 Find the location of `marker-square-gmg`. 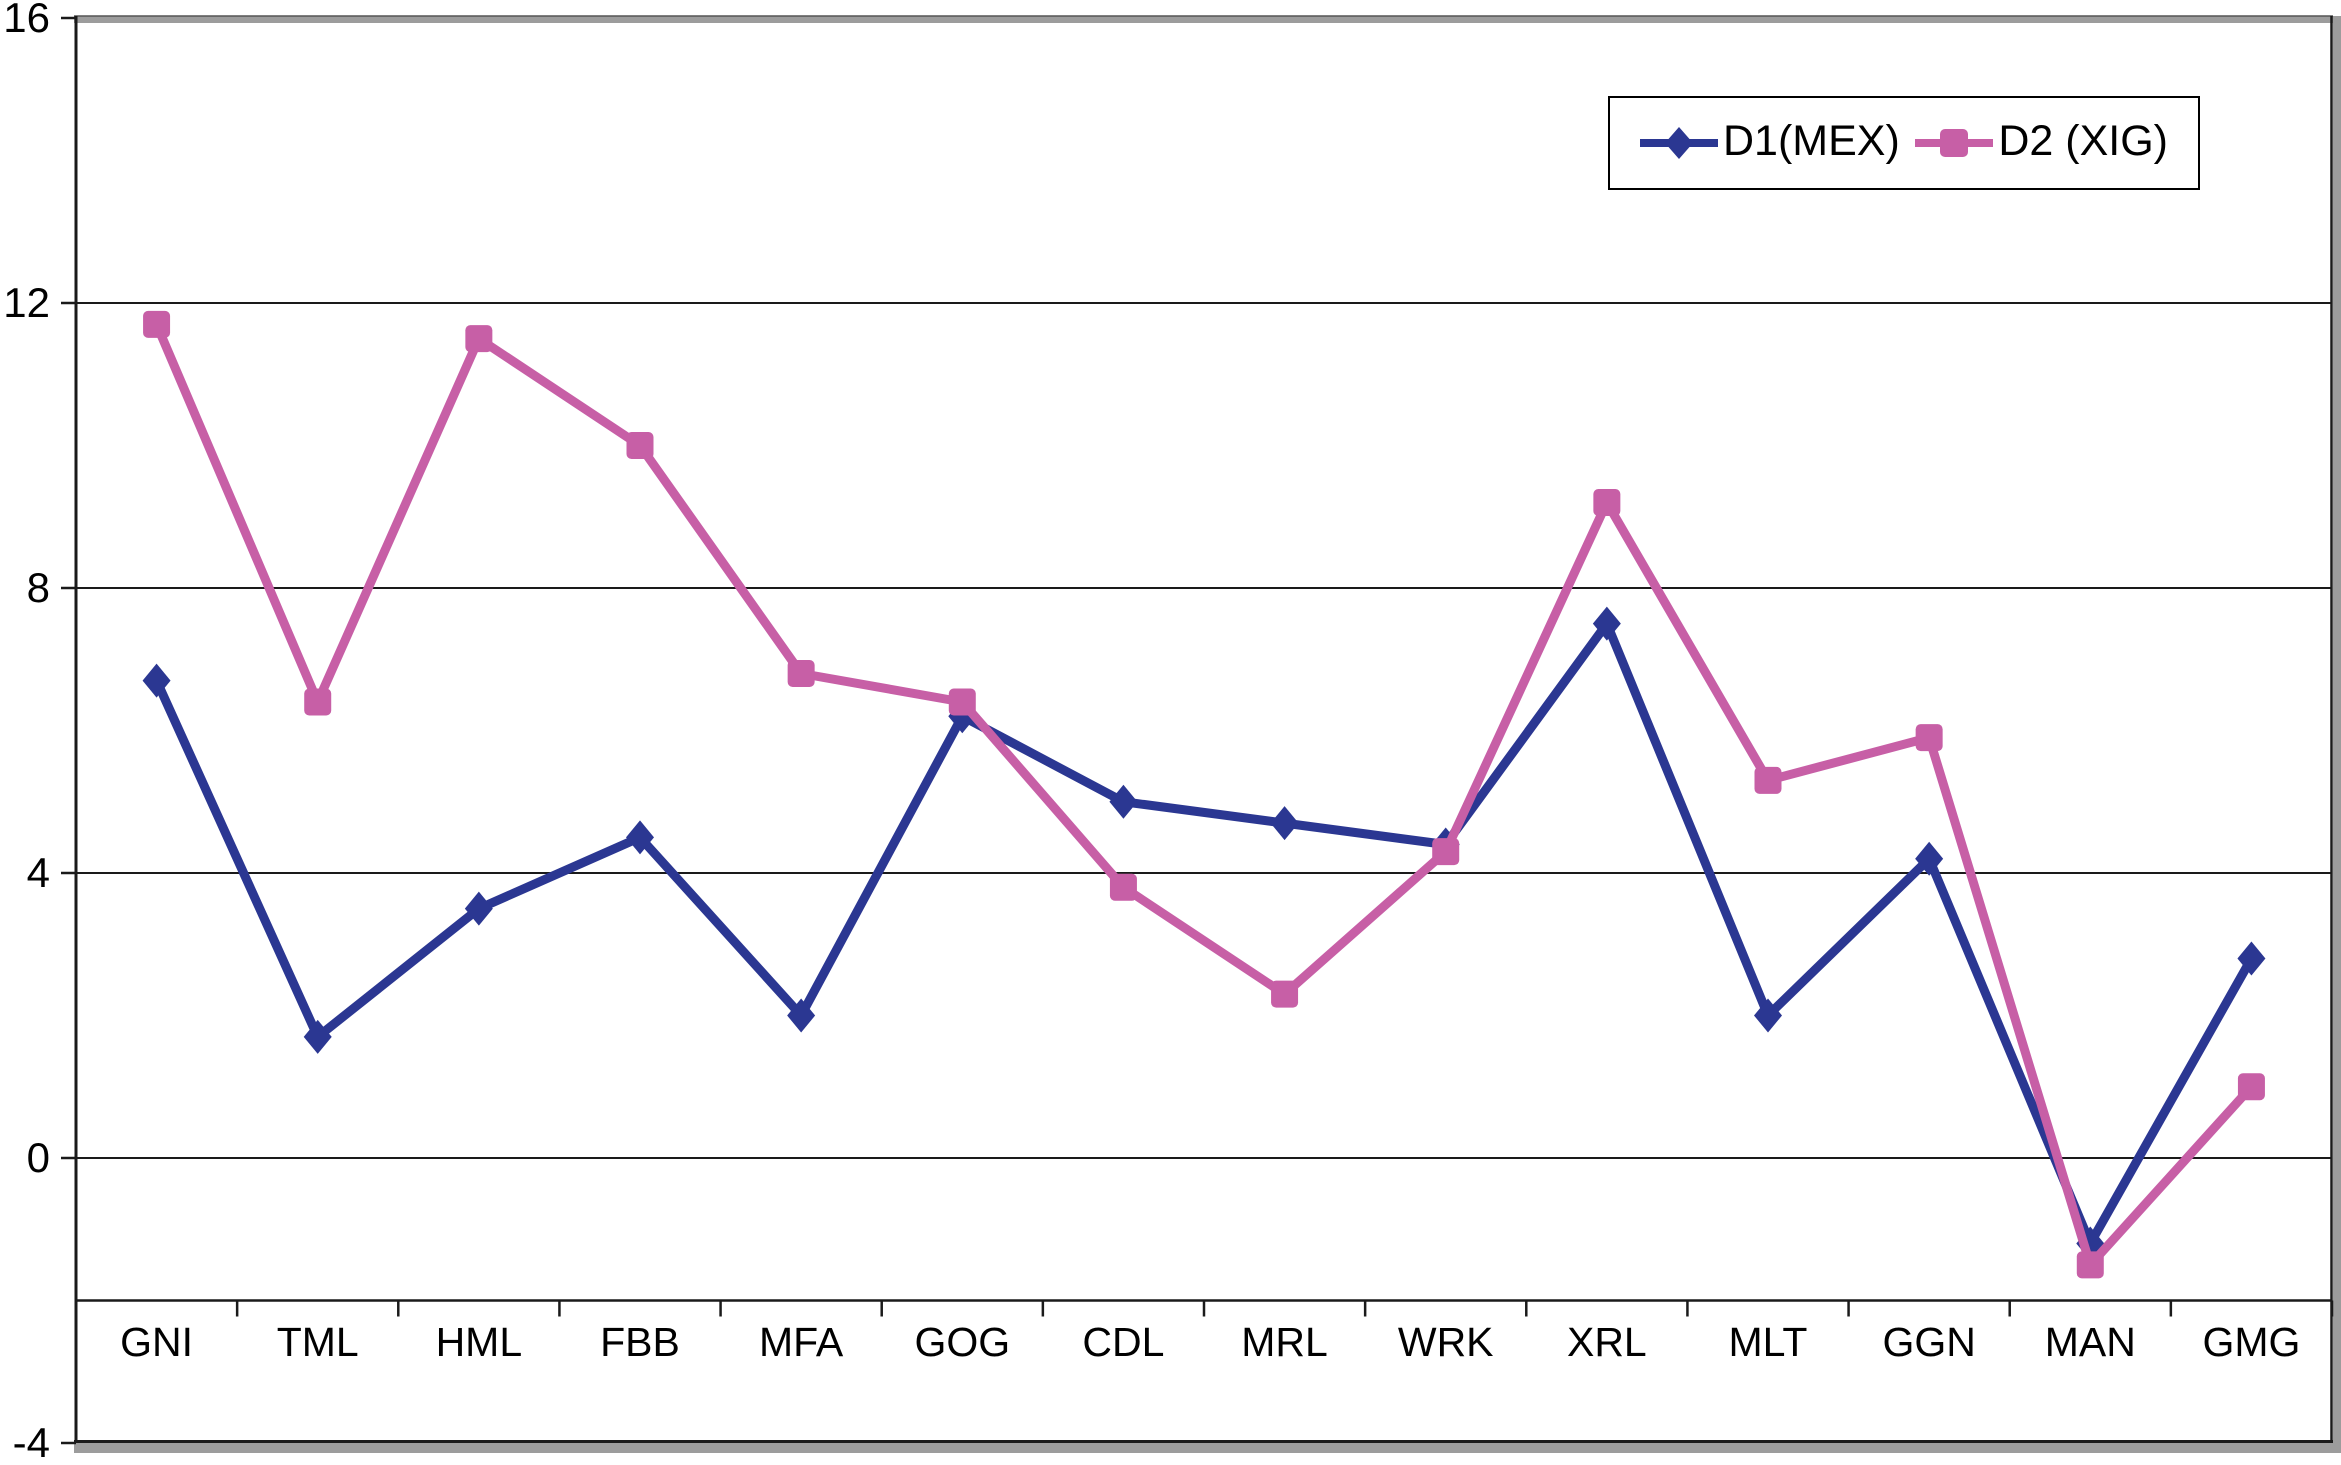

marker-square-gmg is located at coordinates (2251, 1087).